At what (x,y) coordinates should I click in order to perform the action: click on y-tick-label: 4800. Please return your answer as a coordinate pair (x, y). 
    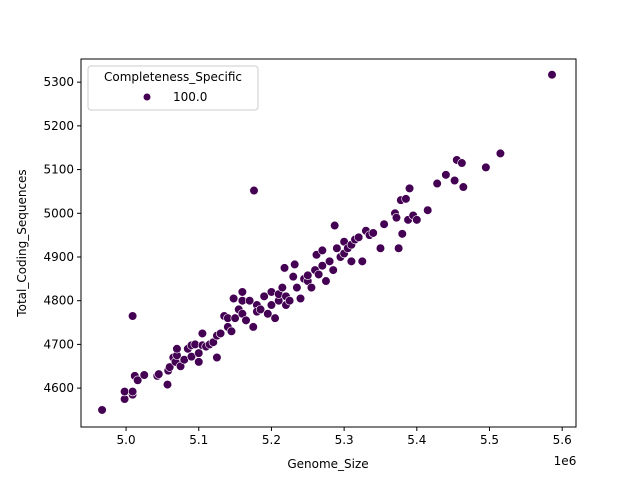
    Looking at the image, I should click on (58, 301).